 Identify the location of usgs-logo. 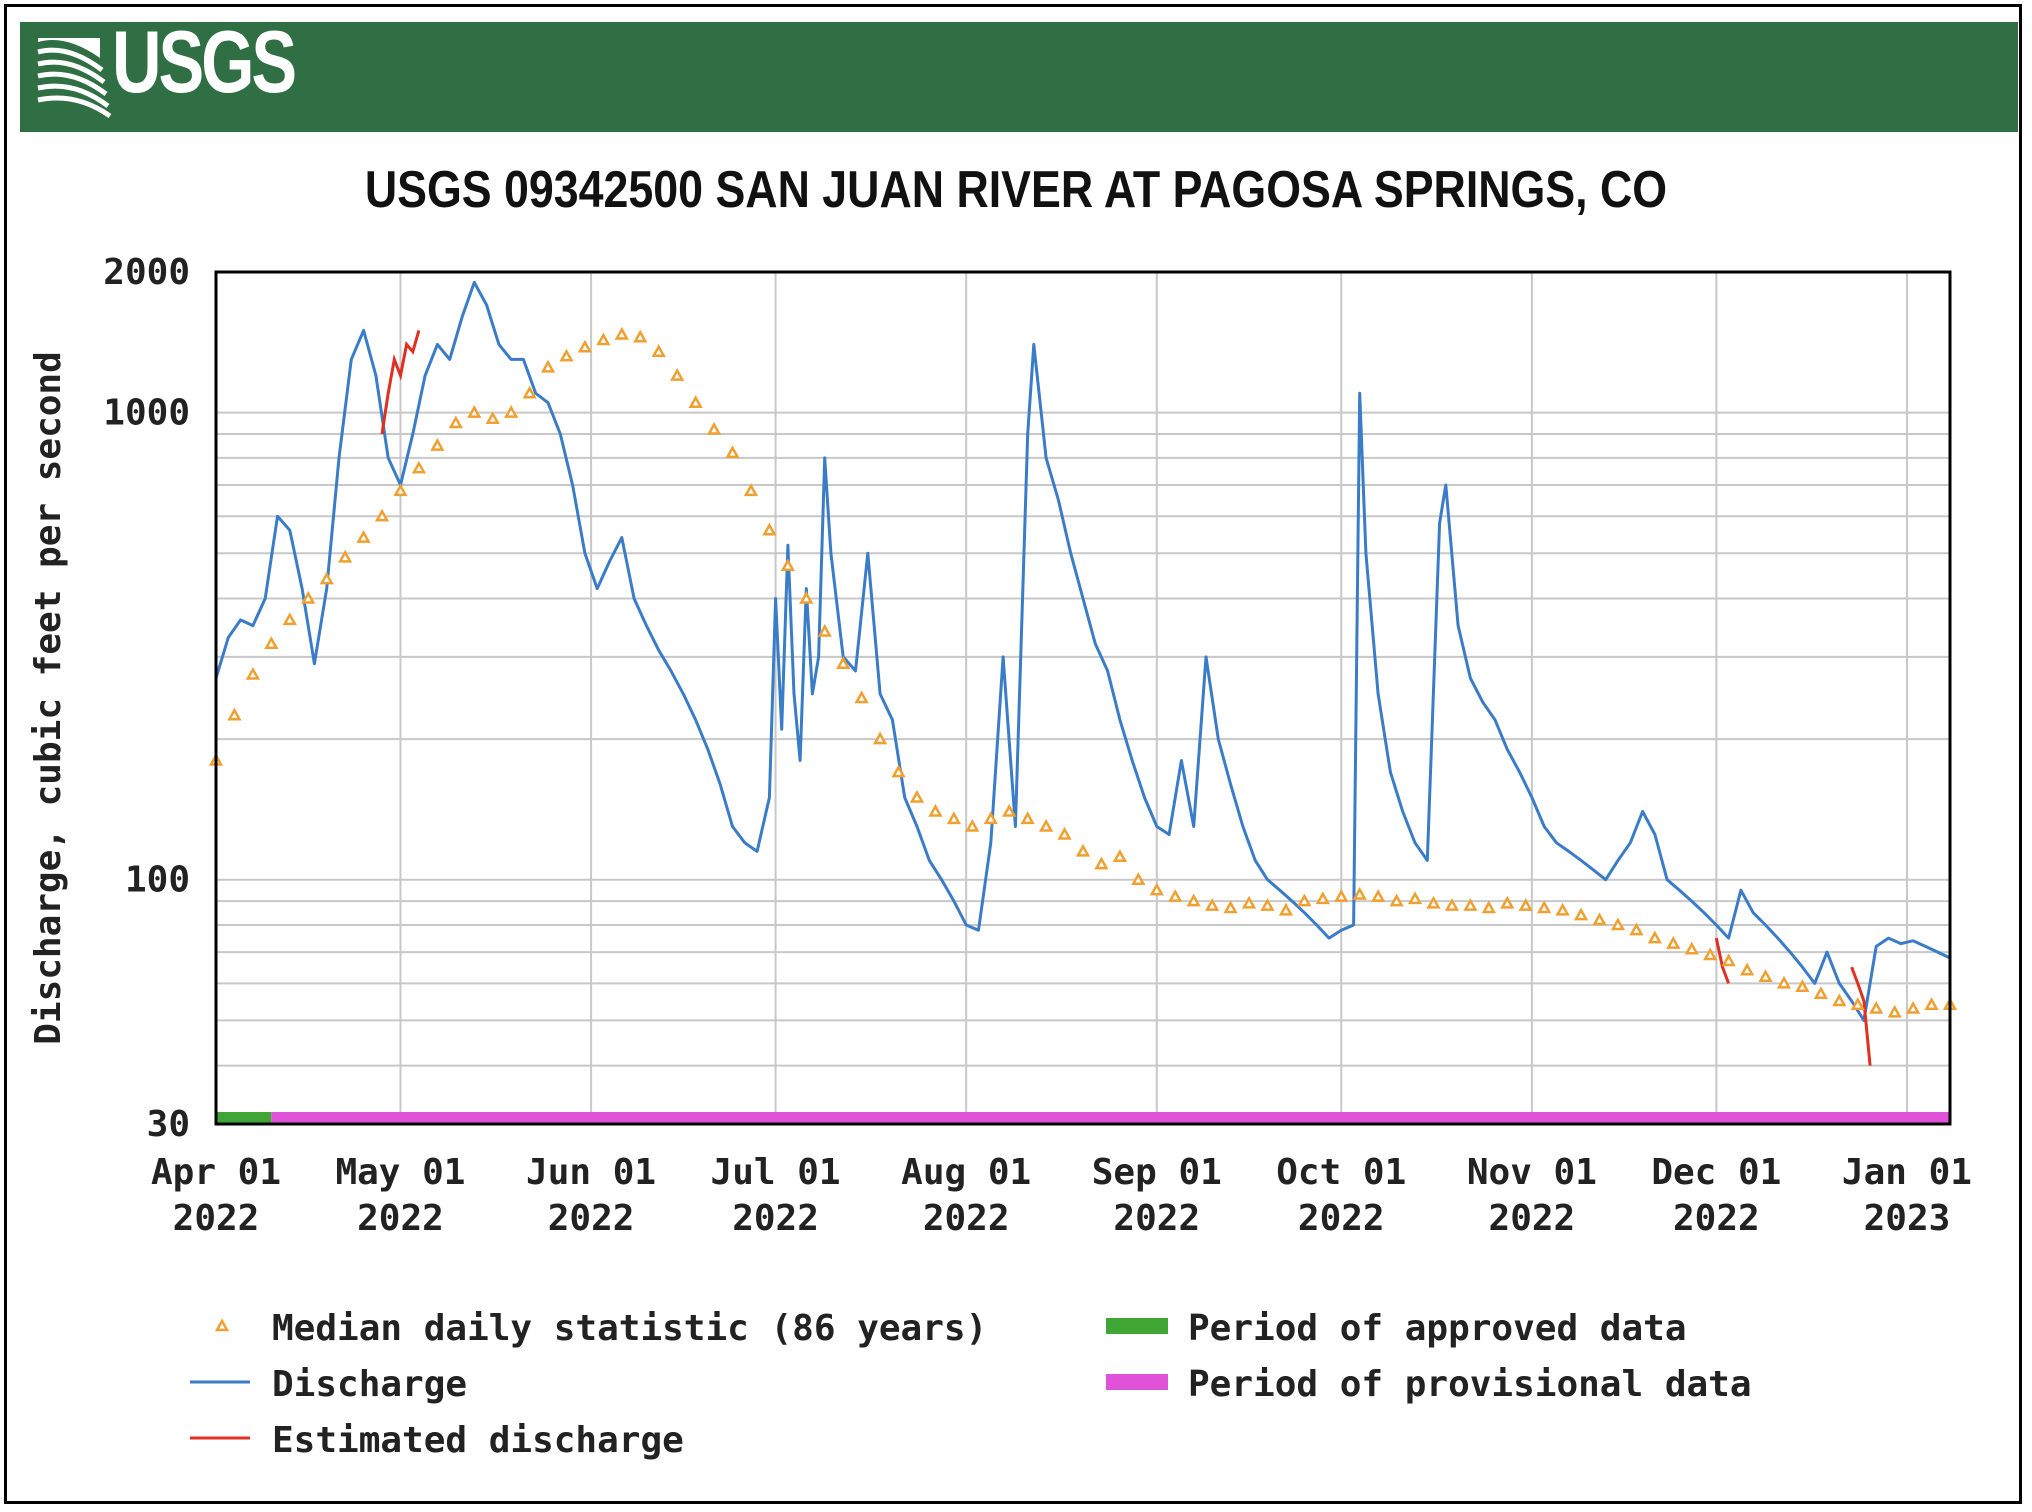
(74, 78).